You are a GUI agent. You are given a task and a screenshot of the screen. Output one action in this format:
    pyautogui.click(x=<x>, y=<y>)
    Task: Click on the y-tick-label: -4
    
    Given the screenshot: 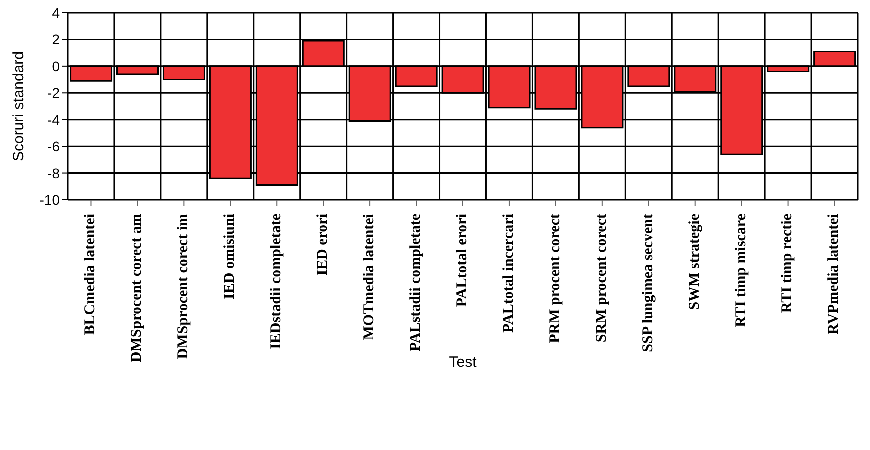 What is the action you would take?
    pyautogui.click(x=54, y=120)
    